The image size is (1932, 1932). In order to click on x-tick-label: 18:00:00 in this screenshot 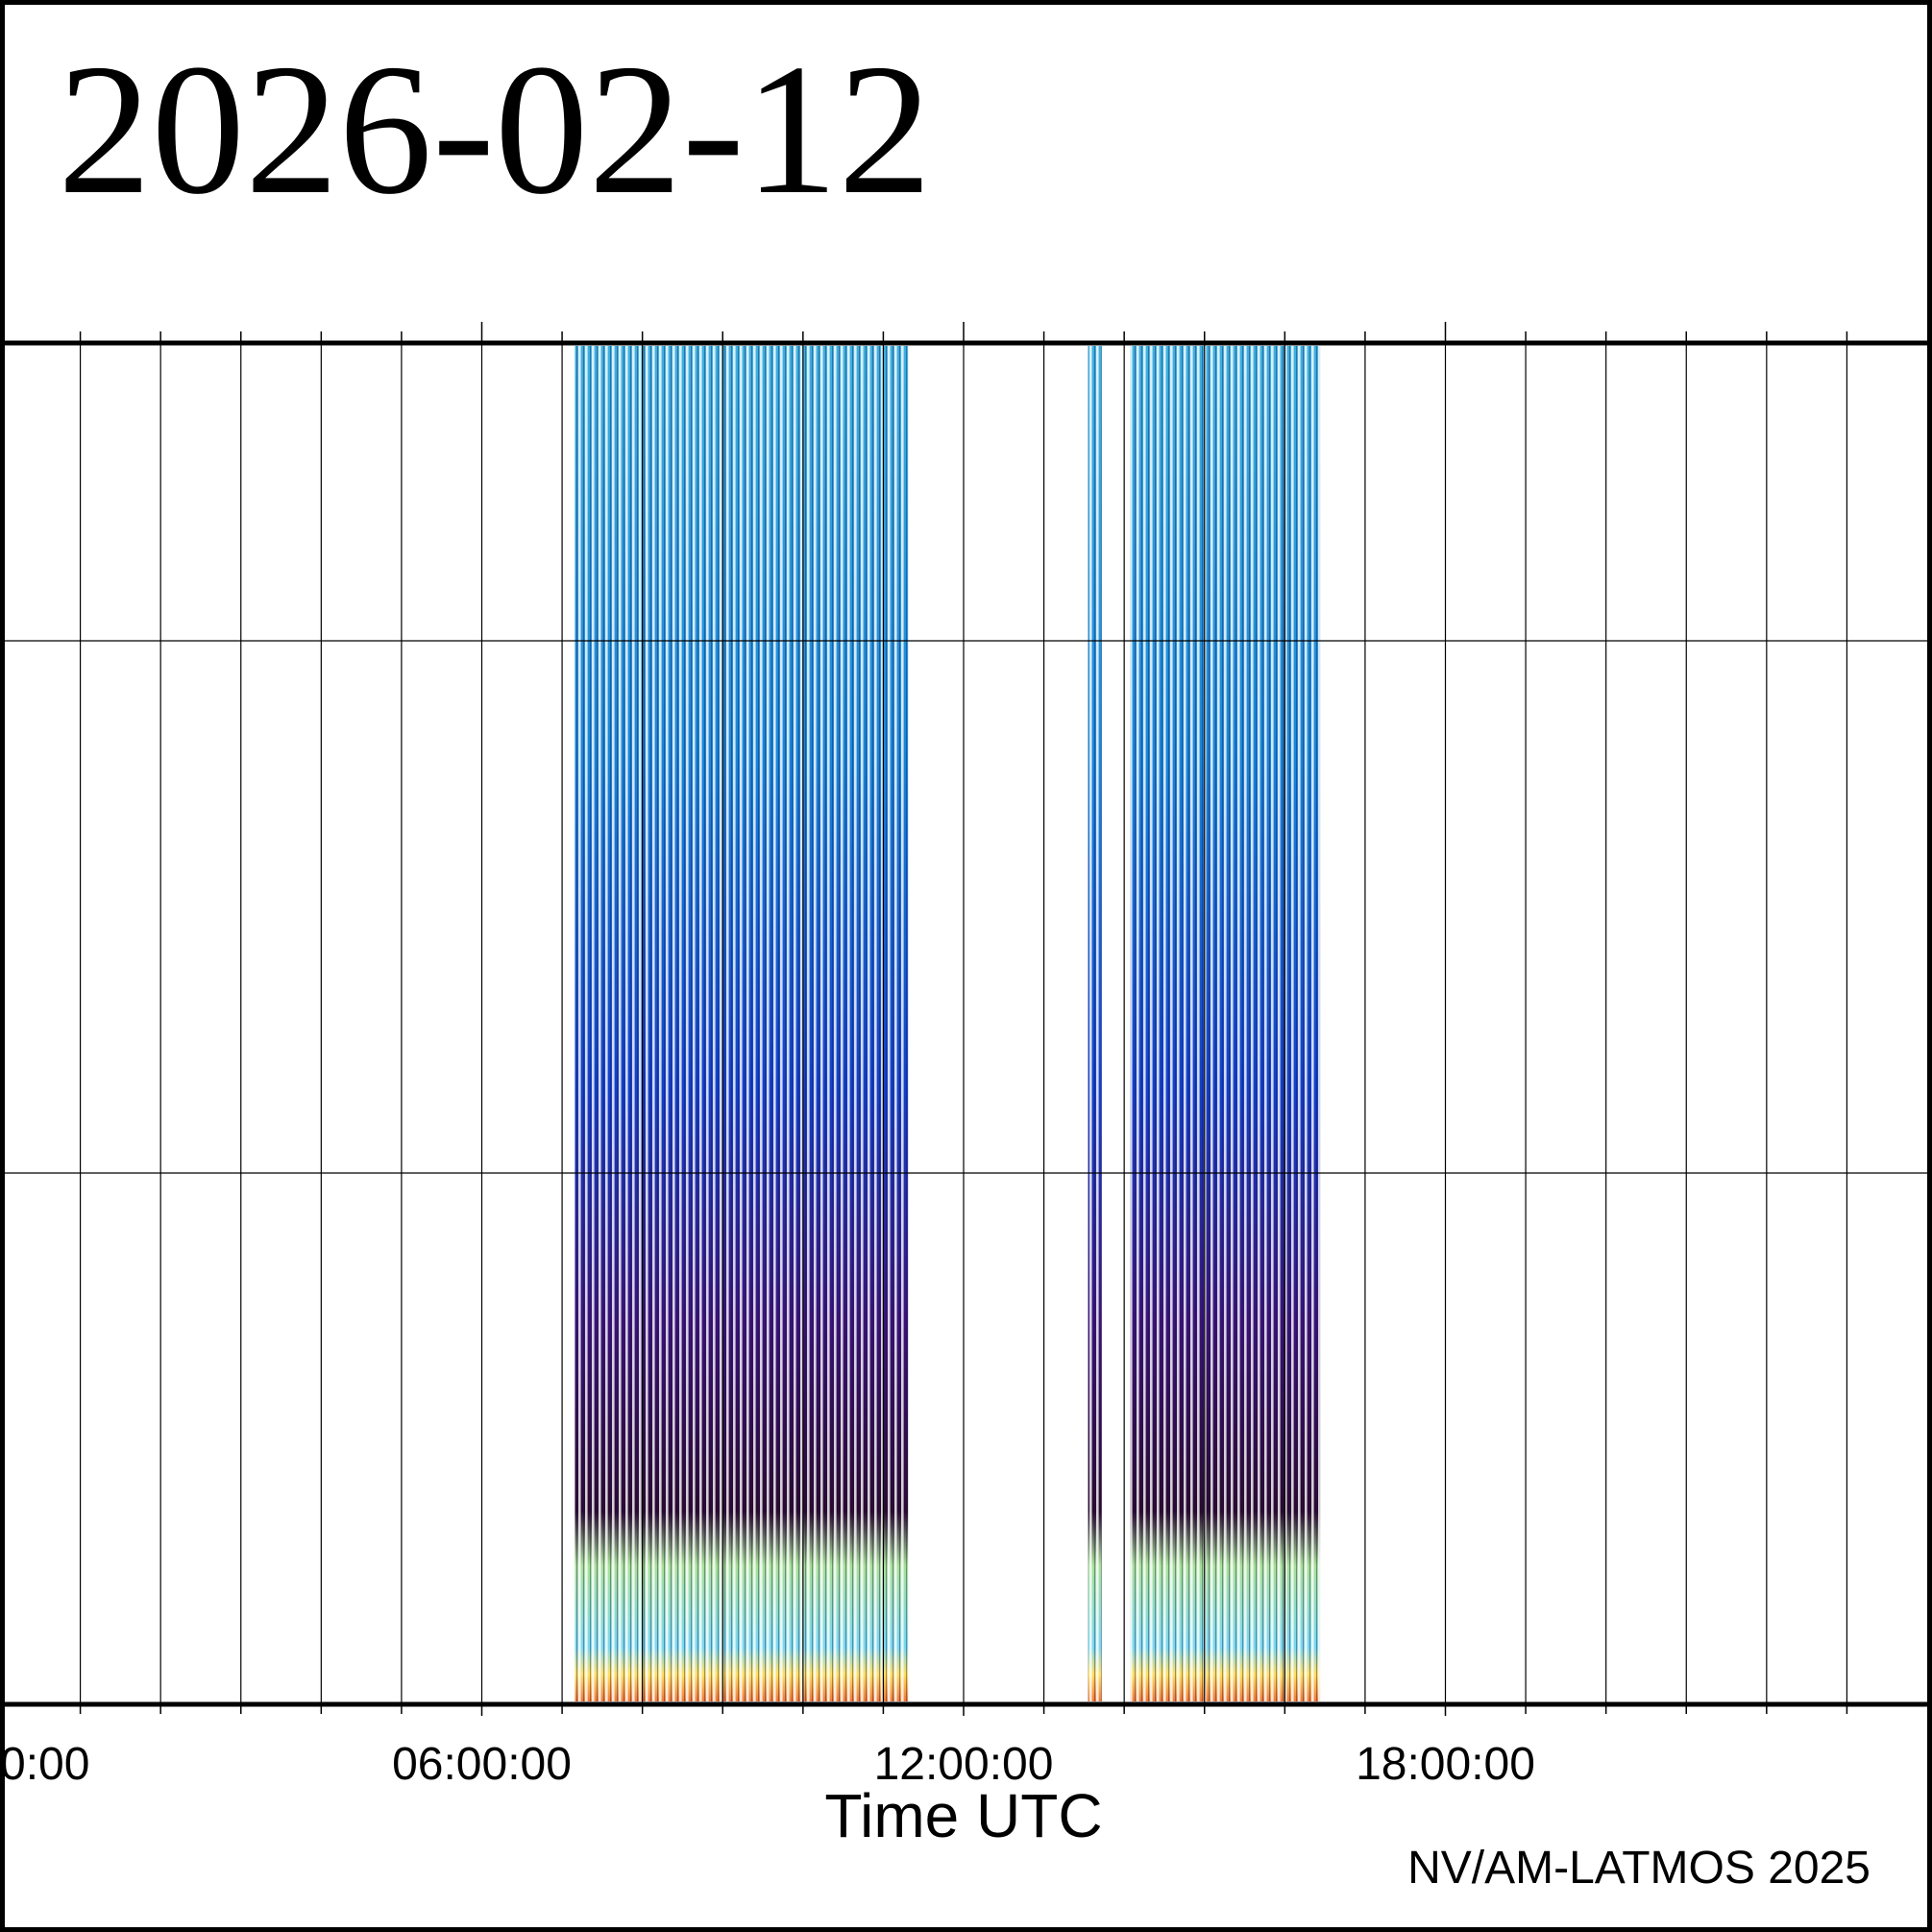, I will do `click(1446, 1765)`.